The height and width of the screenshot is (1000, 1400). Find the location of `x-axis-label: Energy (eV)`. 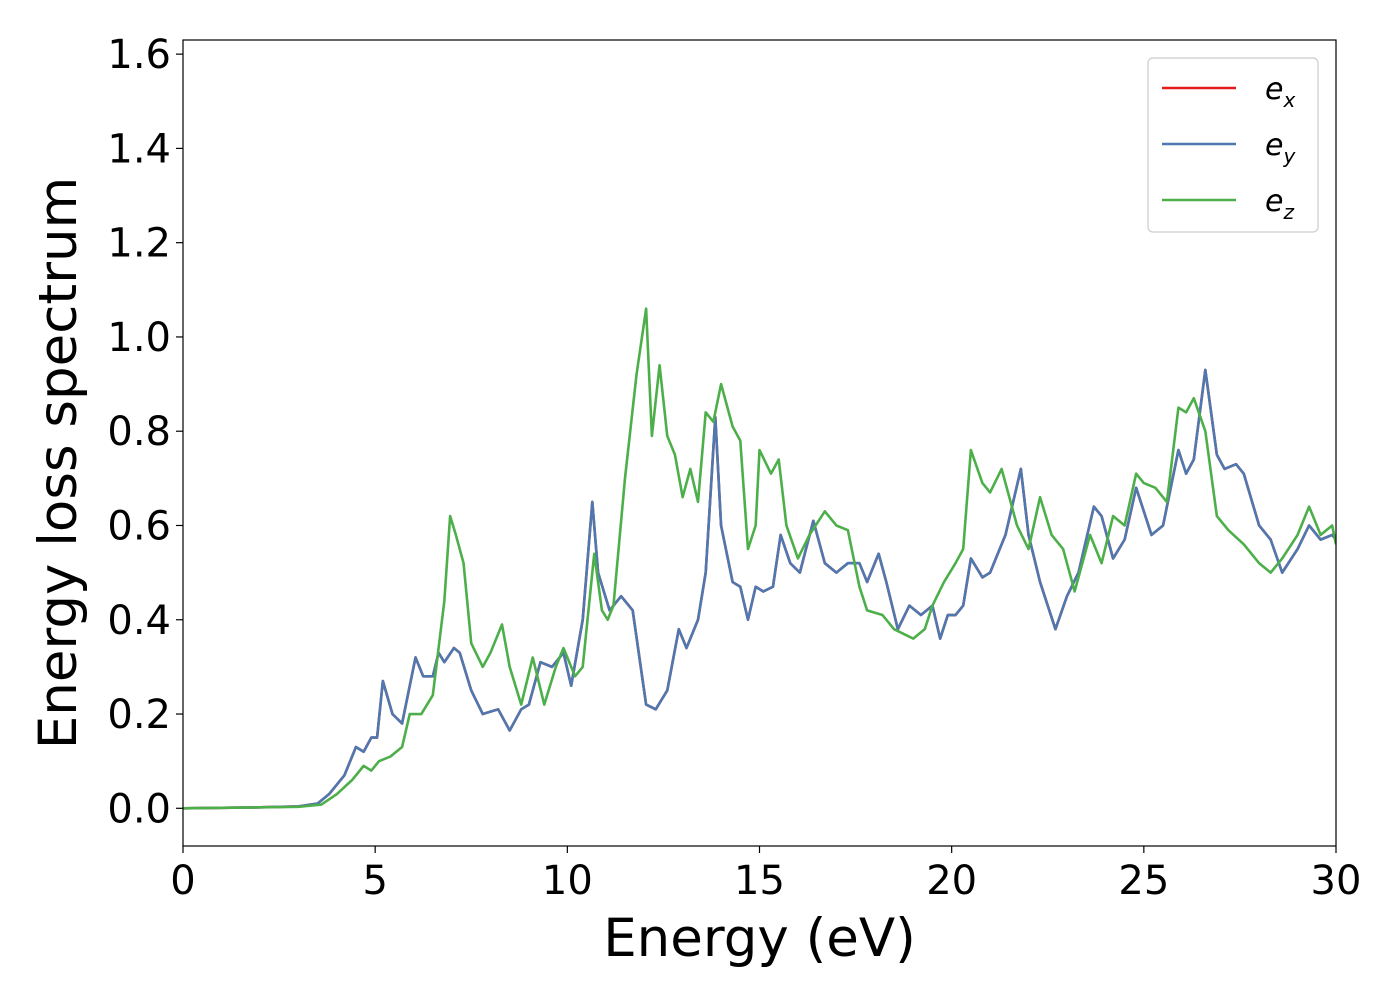

x-axis-label: Energy (eV) is located at coordinates (759, 938).